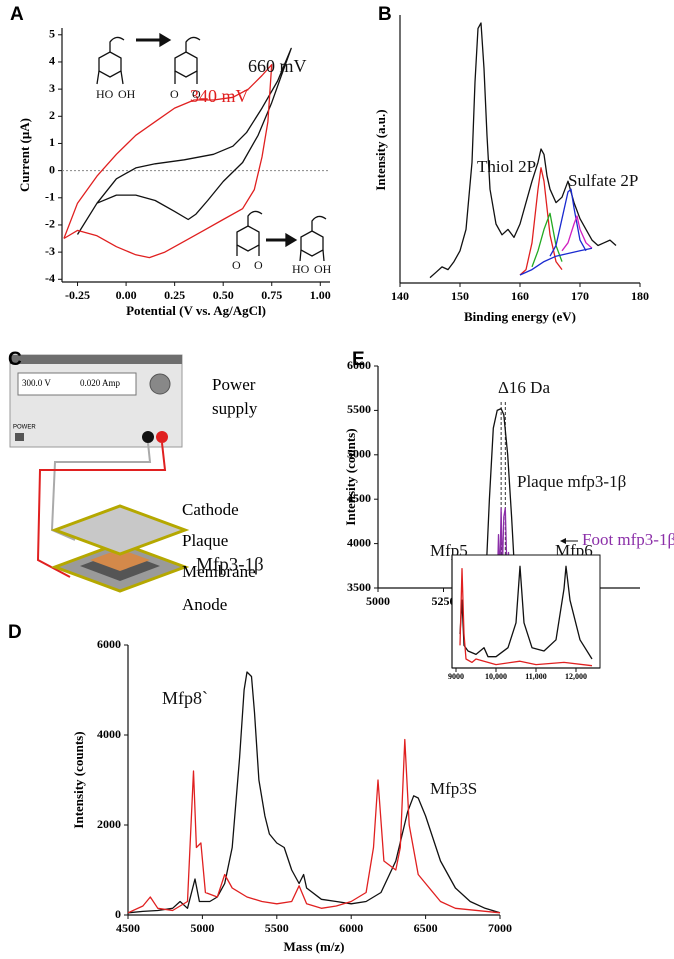 The width and height of the screenshot is (674, 959). Describe the element at coordinates (204, 604) in the screenshot. I see `layer-label: Anode` at that location.